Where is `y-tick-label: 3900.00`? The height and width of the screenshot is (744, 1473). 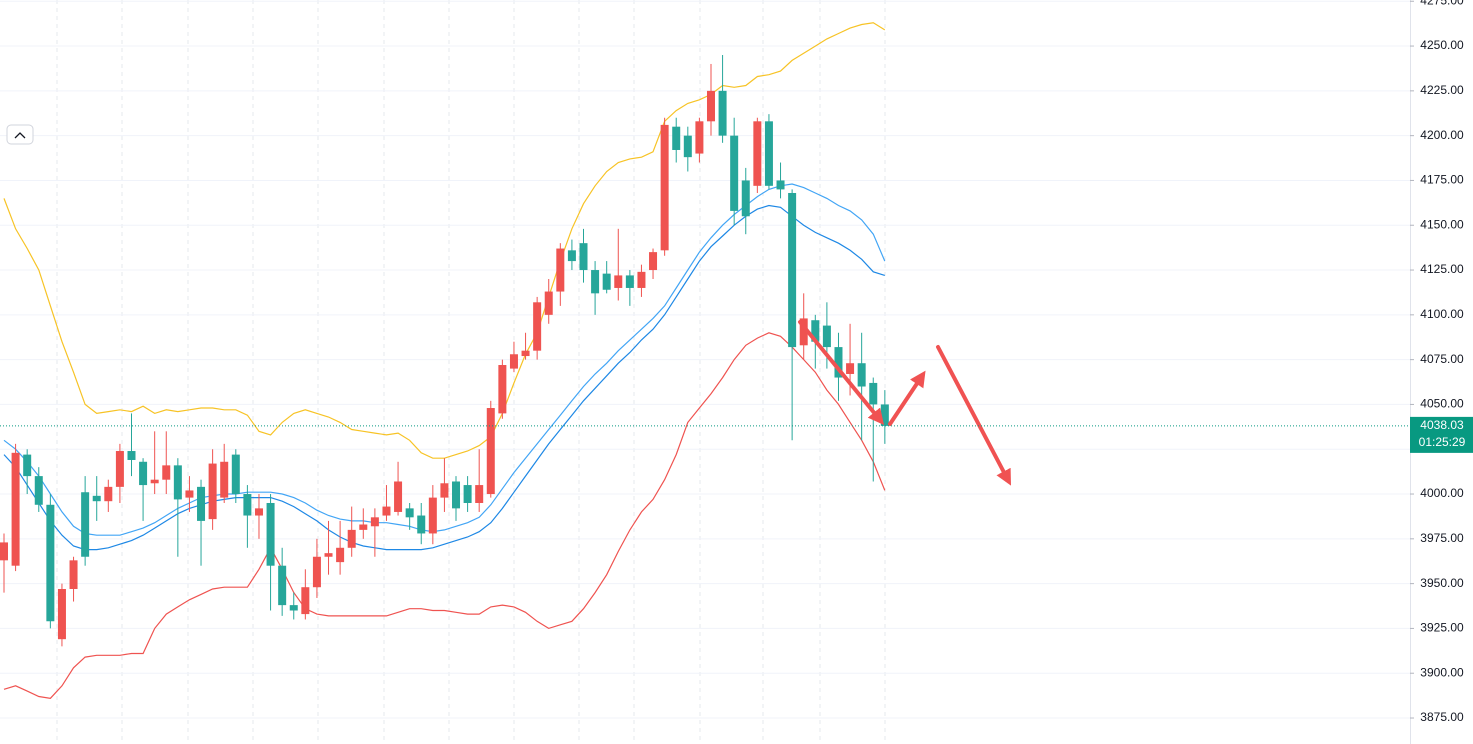
y-tick-label: 3900.00 is located at coordinates (1442, 672).